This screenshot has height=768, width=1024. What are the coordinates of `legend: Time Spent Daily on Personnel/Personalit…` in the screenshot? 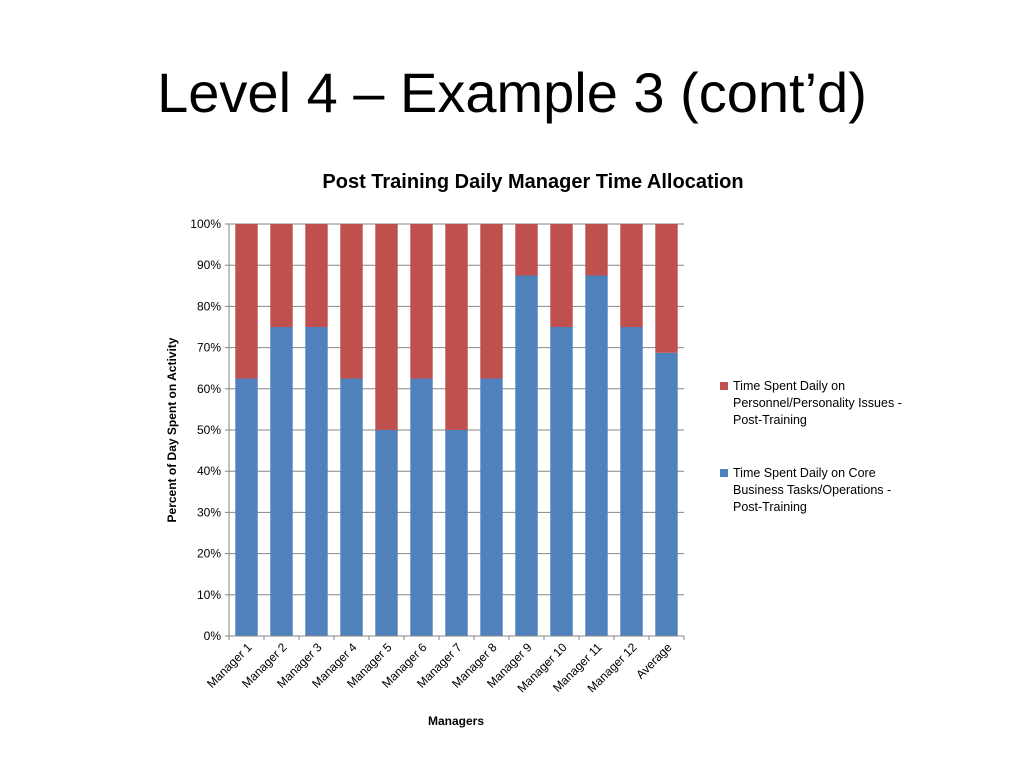 It's located at (820, 465).